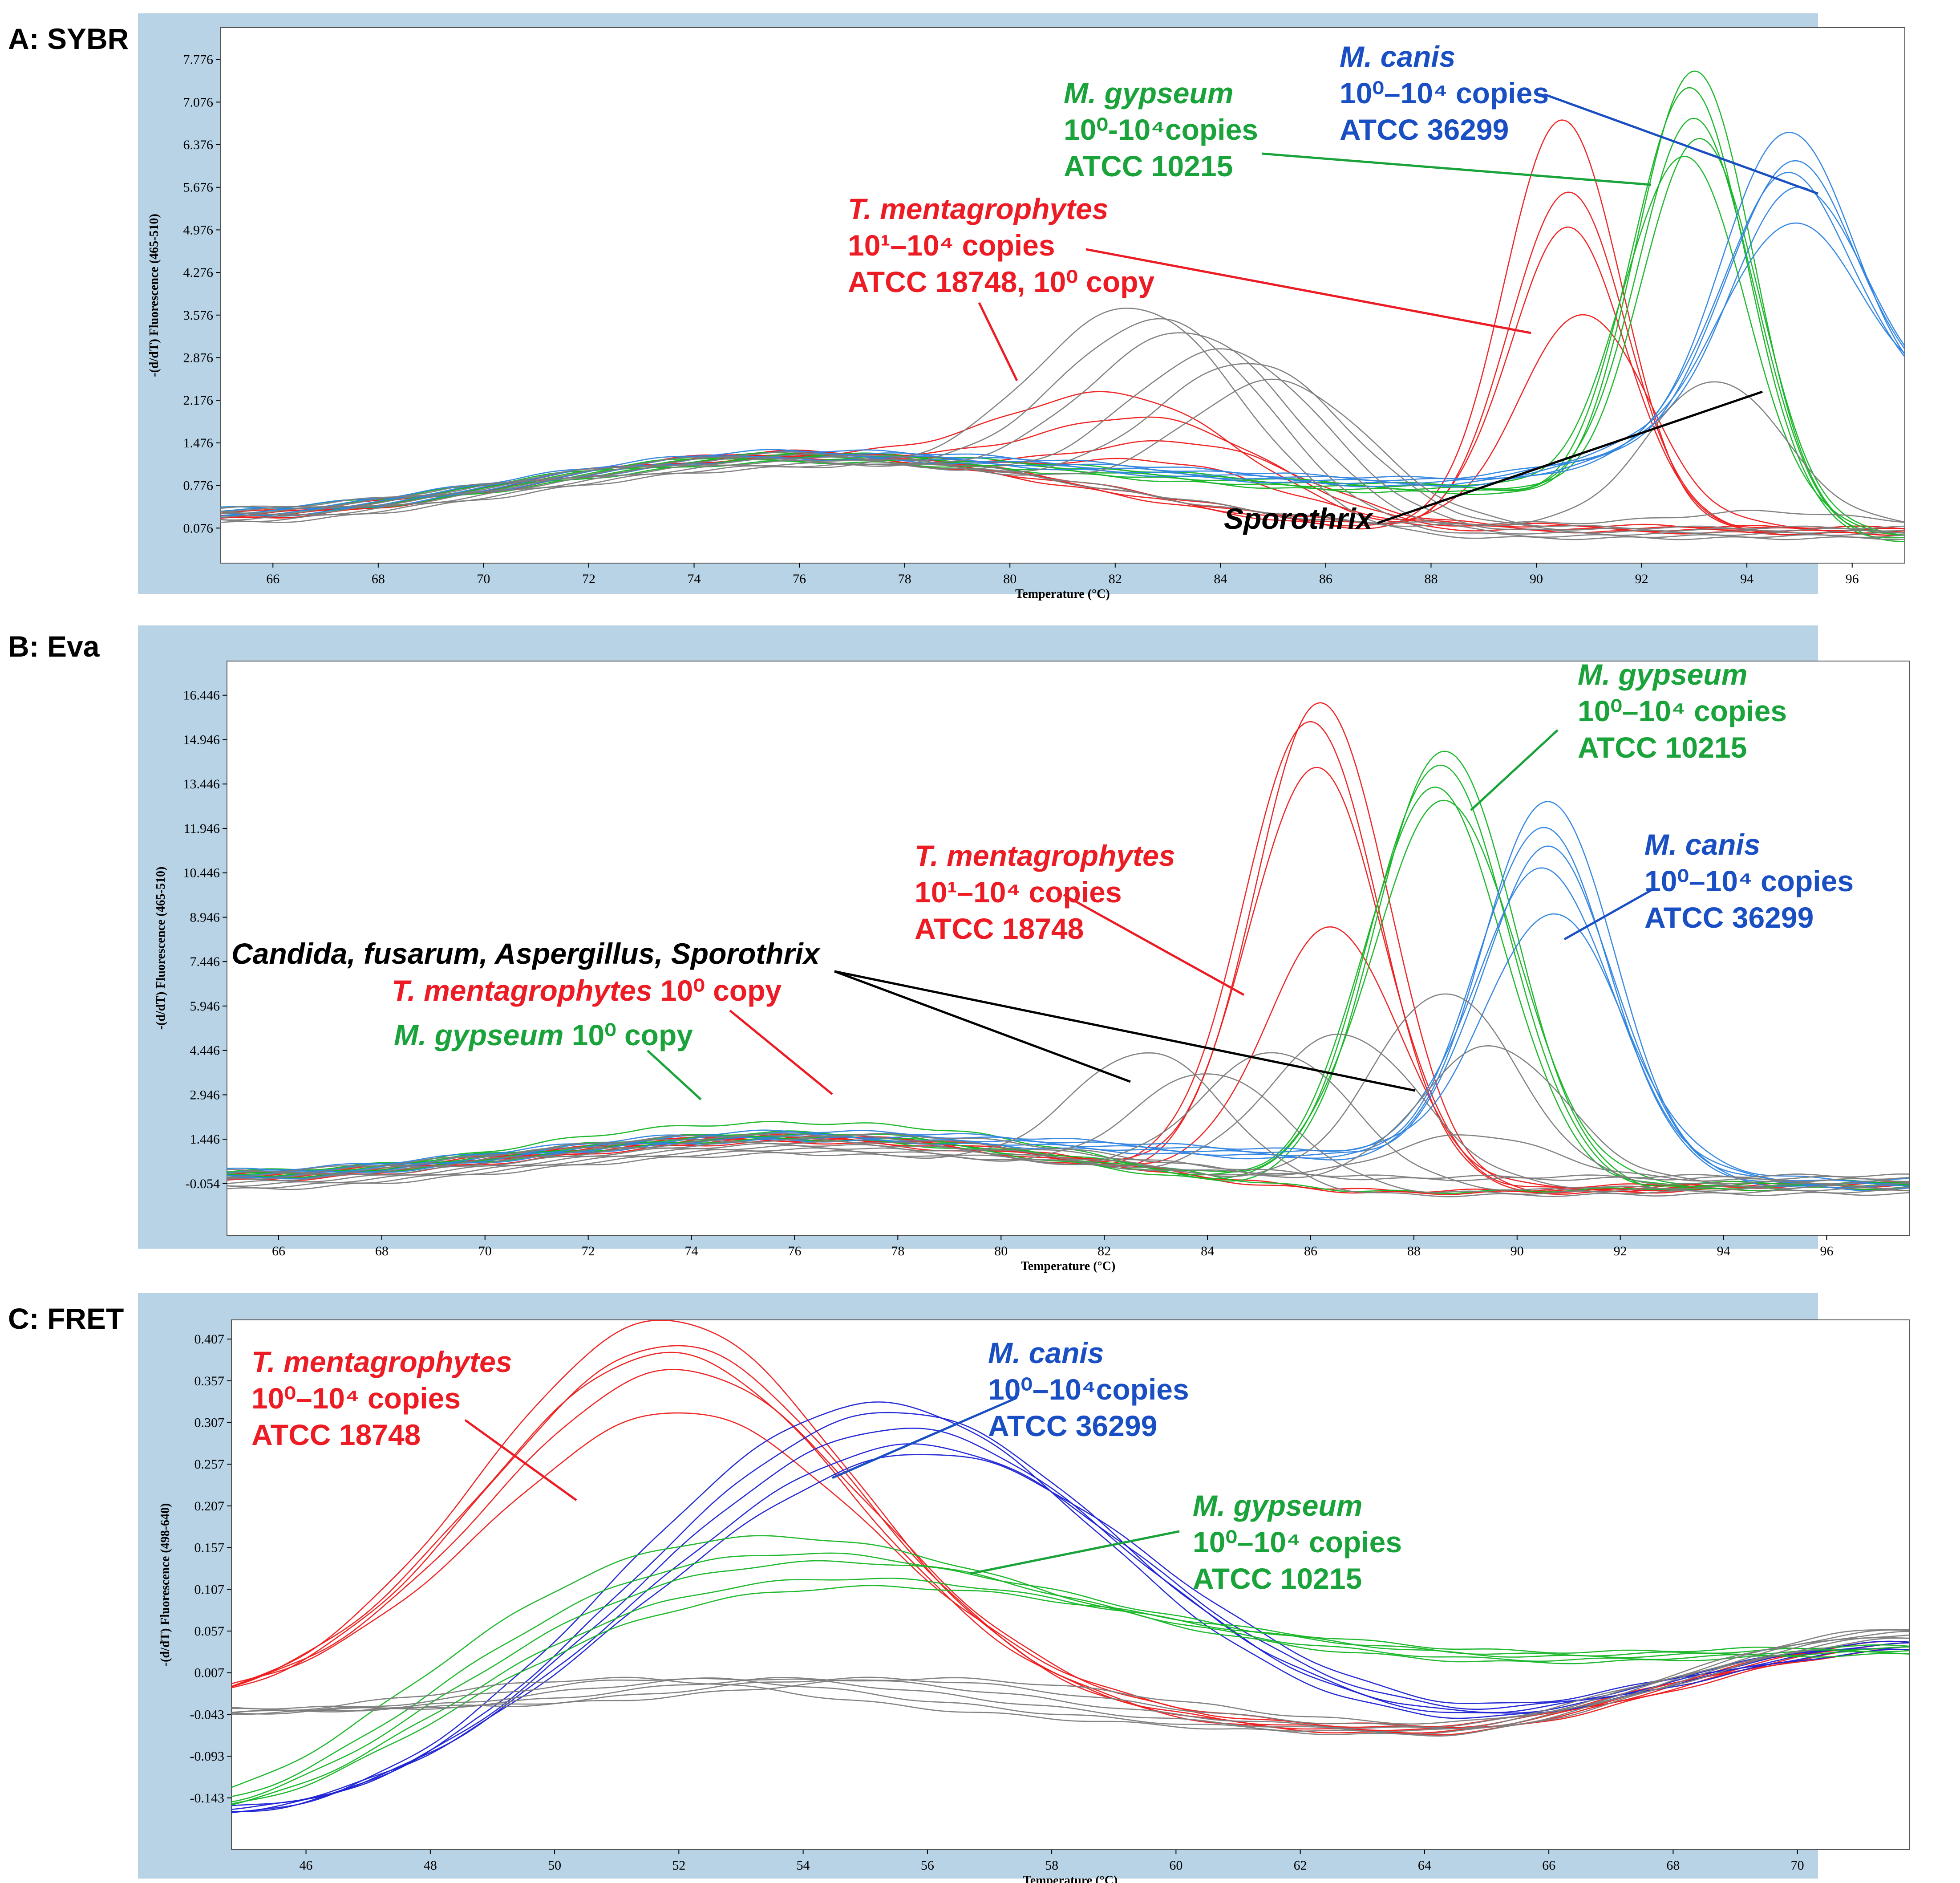 This screenshot has height=1883, width=1960. What do you see at coordinates (201, 739) in the screenshot?
I see `y-tick-label: 14.946` at bounding box center [201, 739].